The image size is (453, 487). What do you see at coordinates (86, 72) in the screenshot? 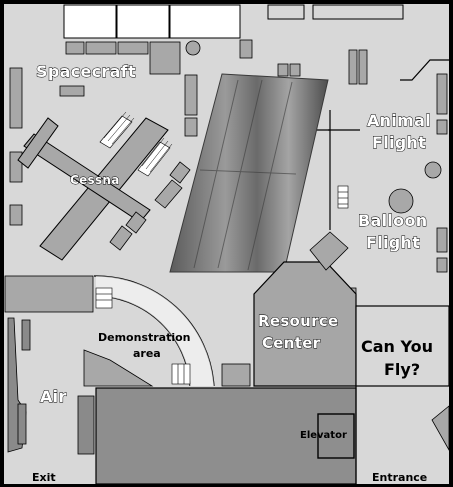
I see `label-spacecraft: Spacecraft` at bounding box center [86, 72].